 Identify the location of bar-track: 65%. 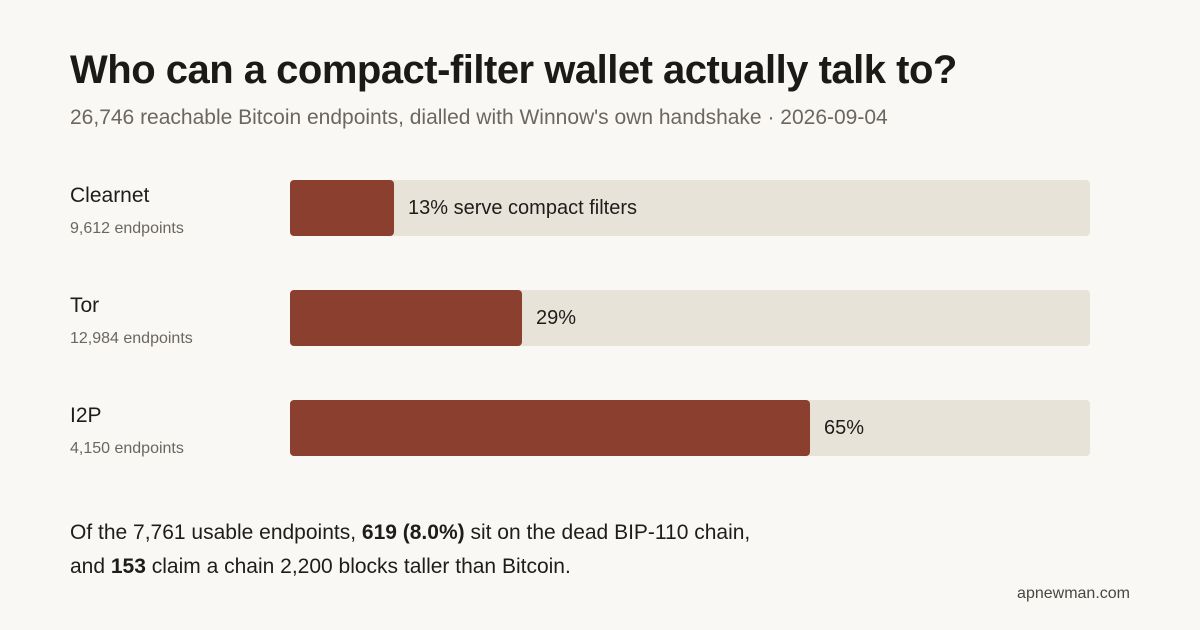
(690, 428).